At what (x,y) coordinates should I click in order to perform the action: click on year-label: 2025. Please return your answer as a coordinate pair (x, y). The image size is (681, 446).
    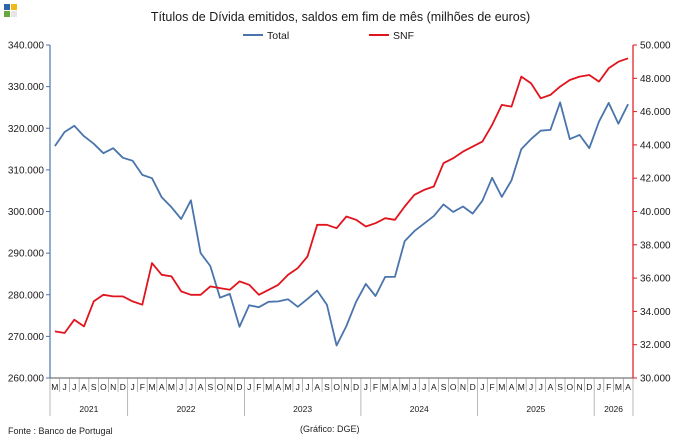
    Looking at the image, I should click on (535, 409).